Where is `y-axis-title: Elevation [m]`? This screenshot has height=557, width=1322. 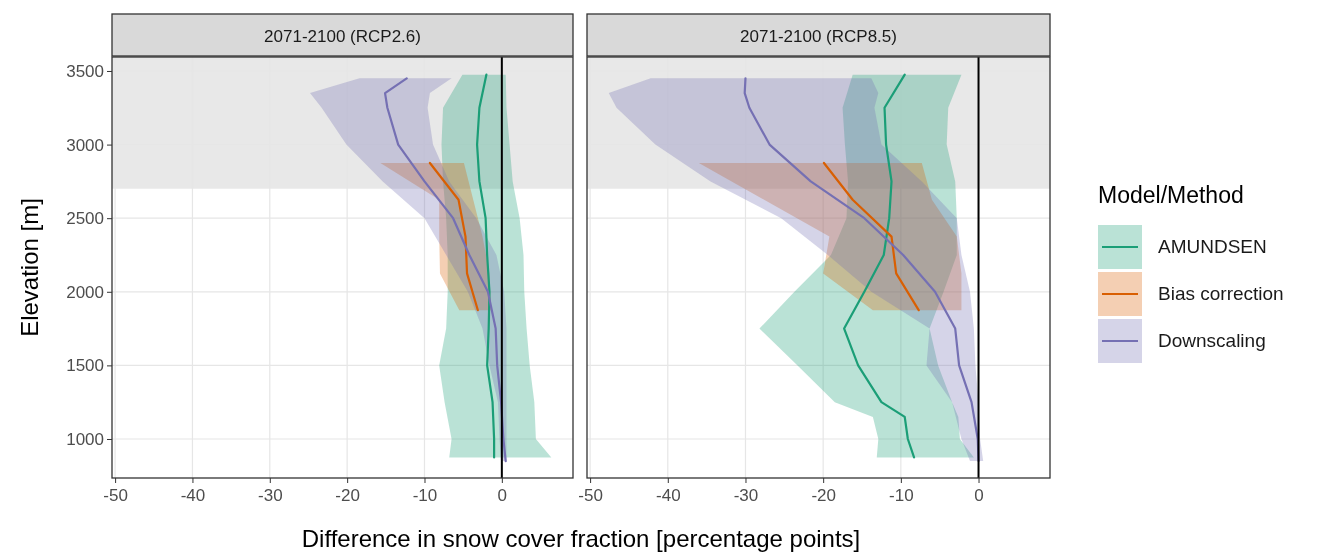
y-axis-title: Elevation [m] is located at coordinates (29, 267).